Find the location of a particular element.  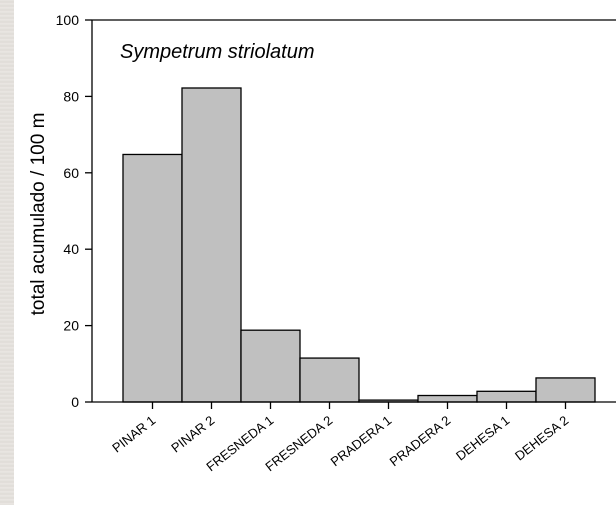

y-tick-label: 60 is located at coordinates (71, 173).